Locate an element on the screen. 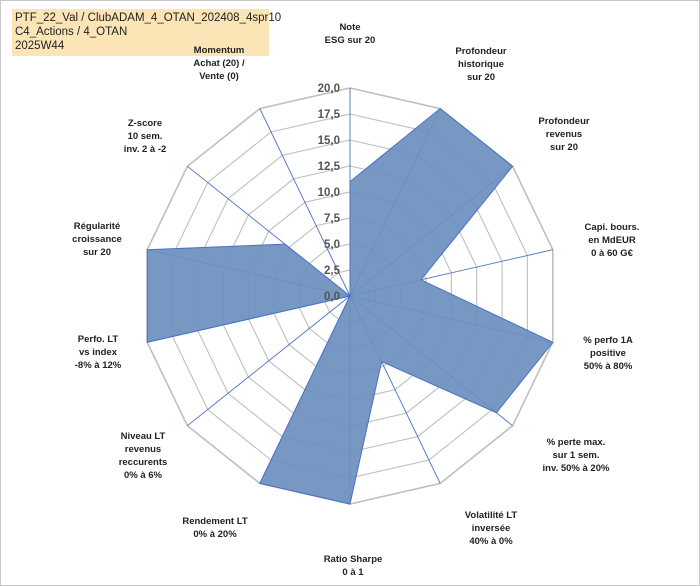 Image resolution: width=700 pixels, height=586 pixels. category-label-line: Volatilité LT is located at coordinates (491, 515).